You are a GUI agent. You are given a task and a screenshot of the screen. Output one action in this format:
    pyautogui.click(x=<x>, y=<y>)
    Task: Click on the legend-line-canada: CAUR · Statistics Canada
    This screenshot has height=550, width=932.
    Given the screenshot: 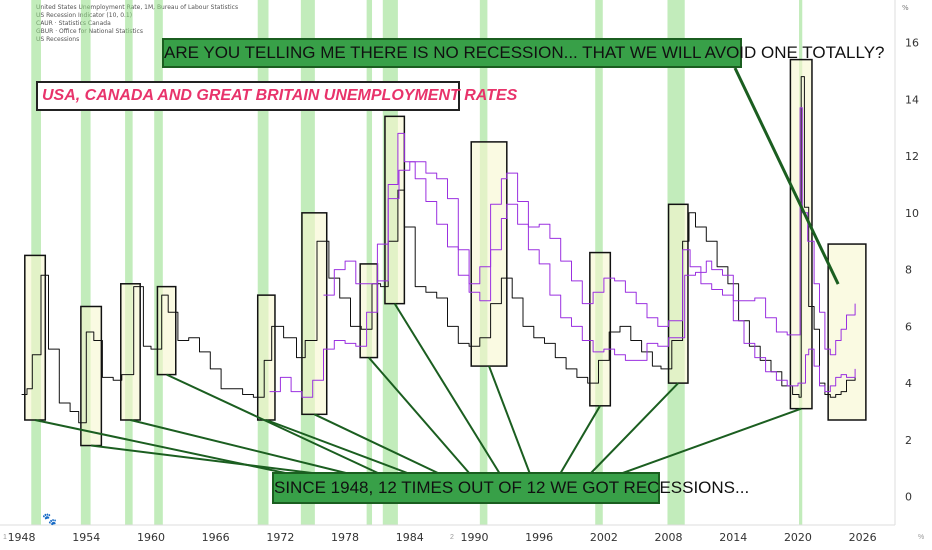 What is the action you would take?
    pyautogui.click(x=73, y=23)
    